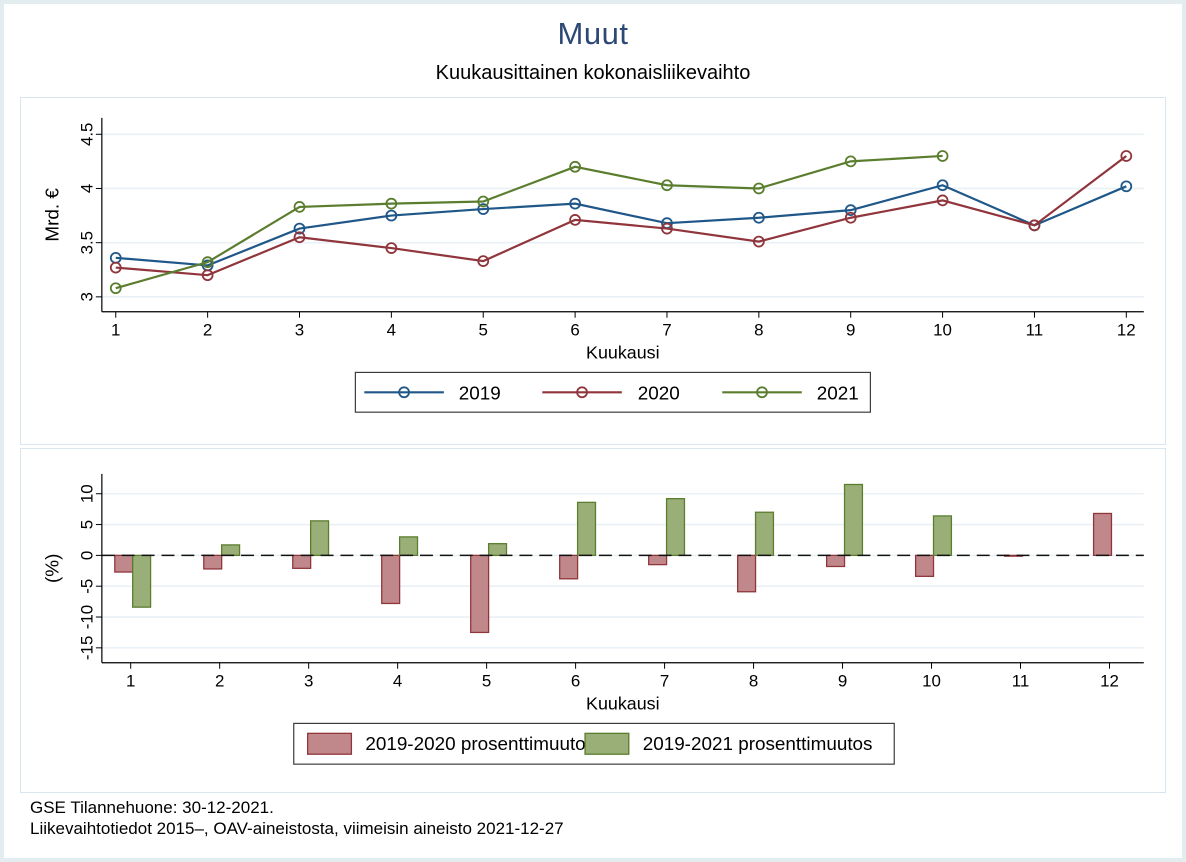  I want to click on y-tick-label: 3, so click(86, 296).